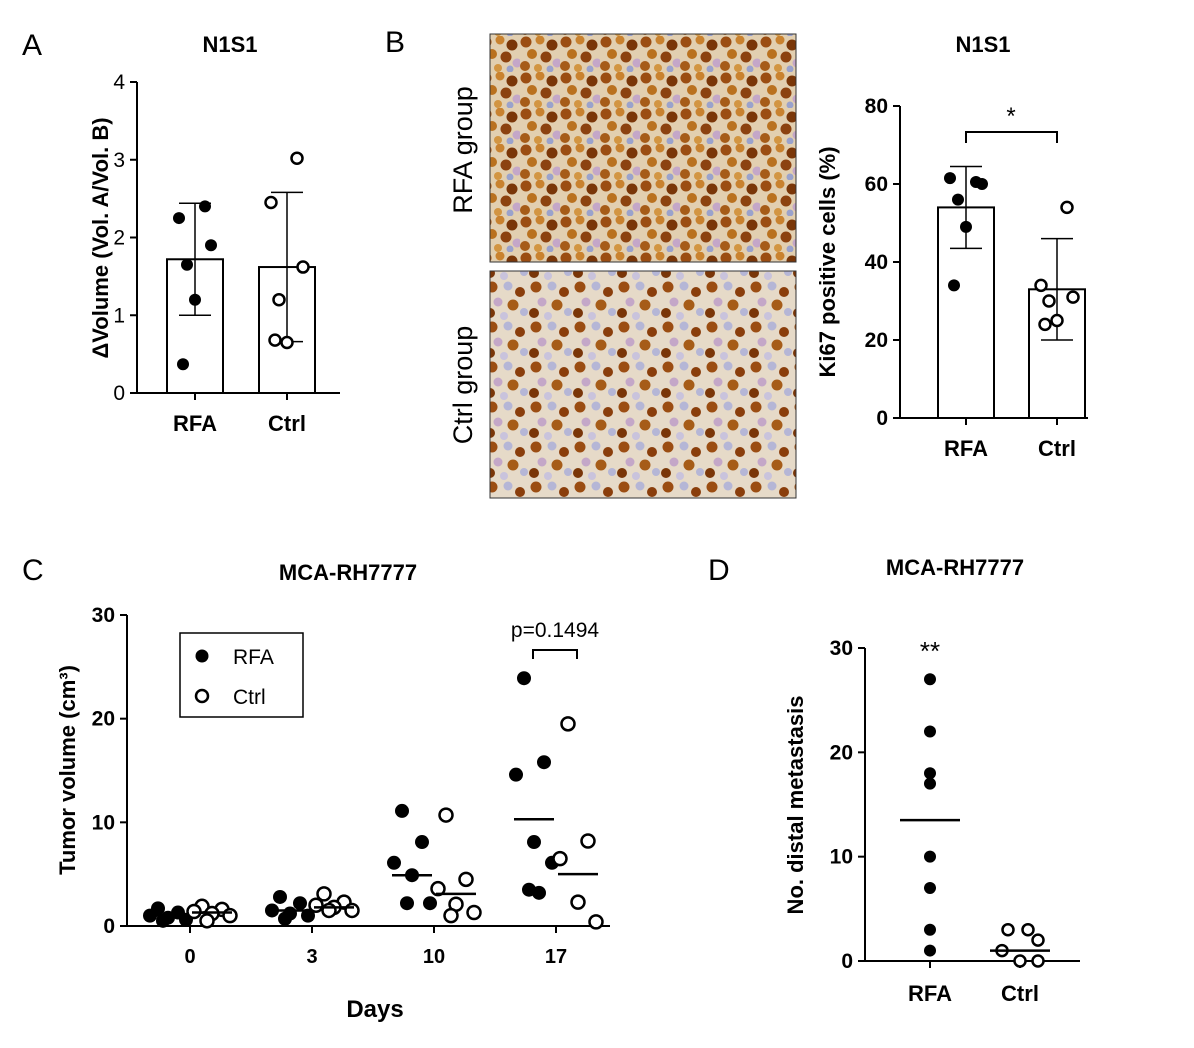 This screenshot has width=1194, height=1048. Describe the element at coordinates (827, 261) in the screenshot. I see `panel-b-ylabel: Ki67 positive cells (%)` at that location.